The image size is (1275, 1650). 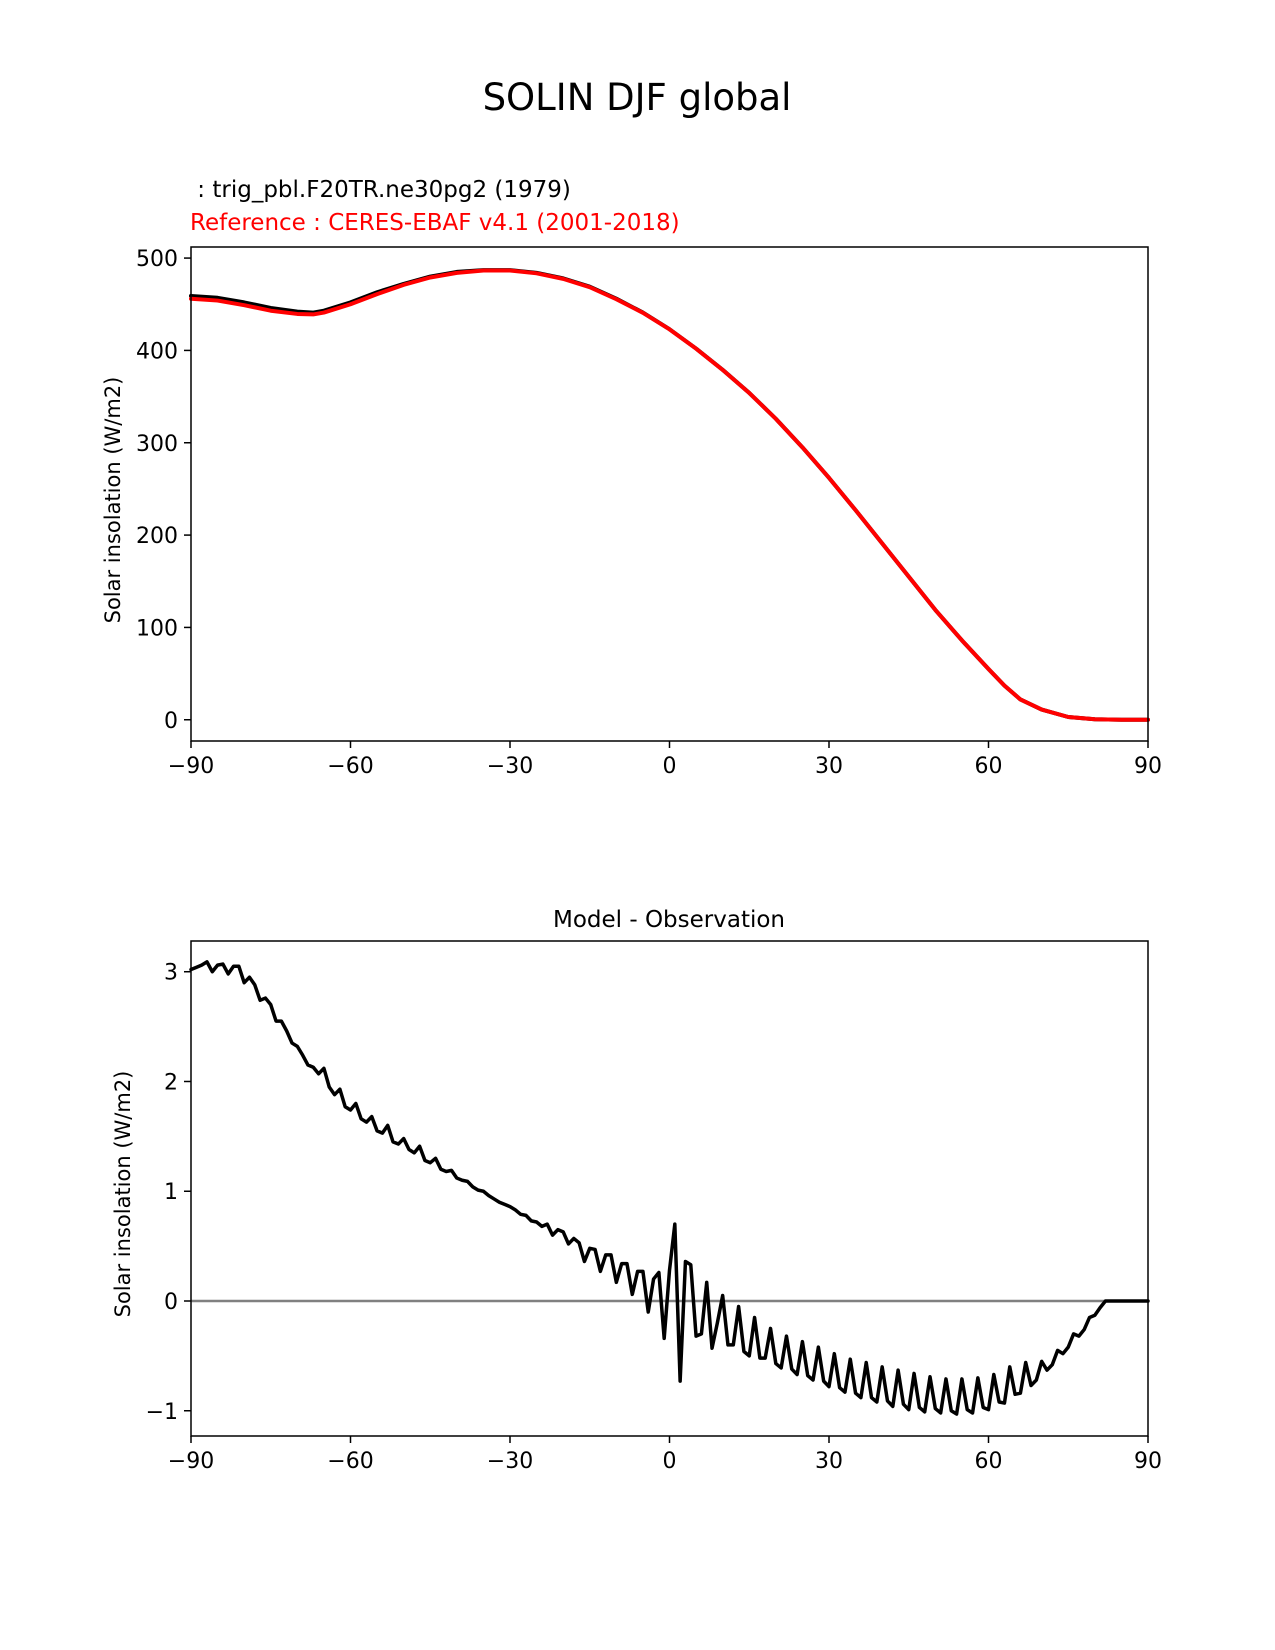 What do you see at coordinates (171, 1082) in the screenshot?
I see `bottom-ytick-label: 2` at bounding box center [171, 1082].